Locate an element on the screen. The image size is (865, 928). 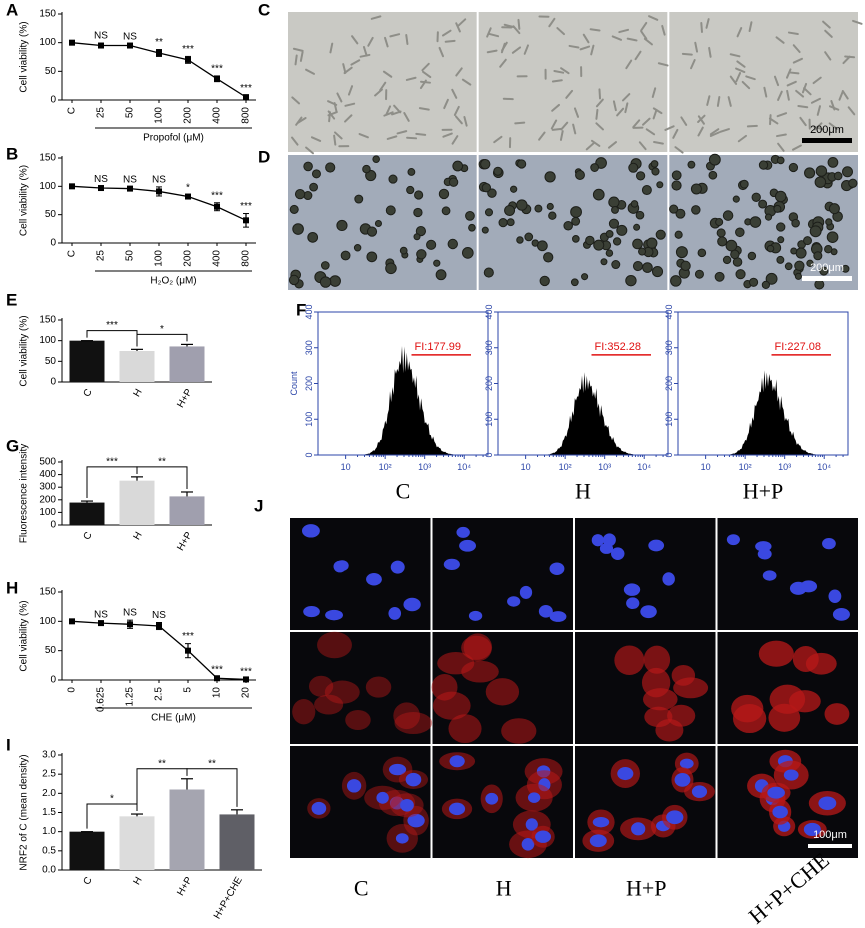
panel-label: E is located at coordinates (11, 300).